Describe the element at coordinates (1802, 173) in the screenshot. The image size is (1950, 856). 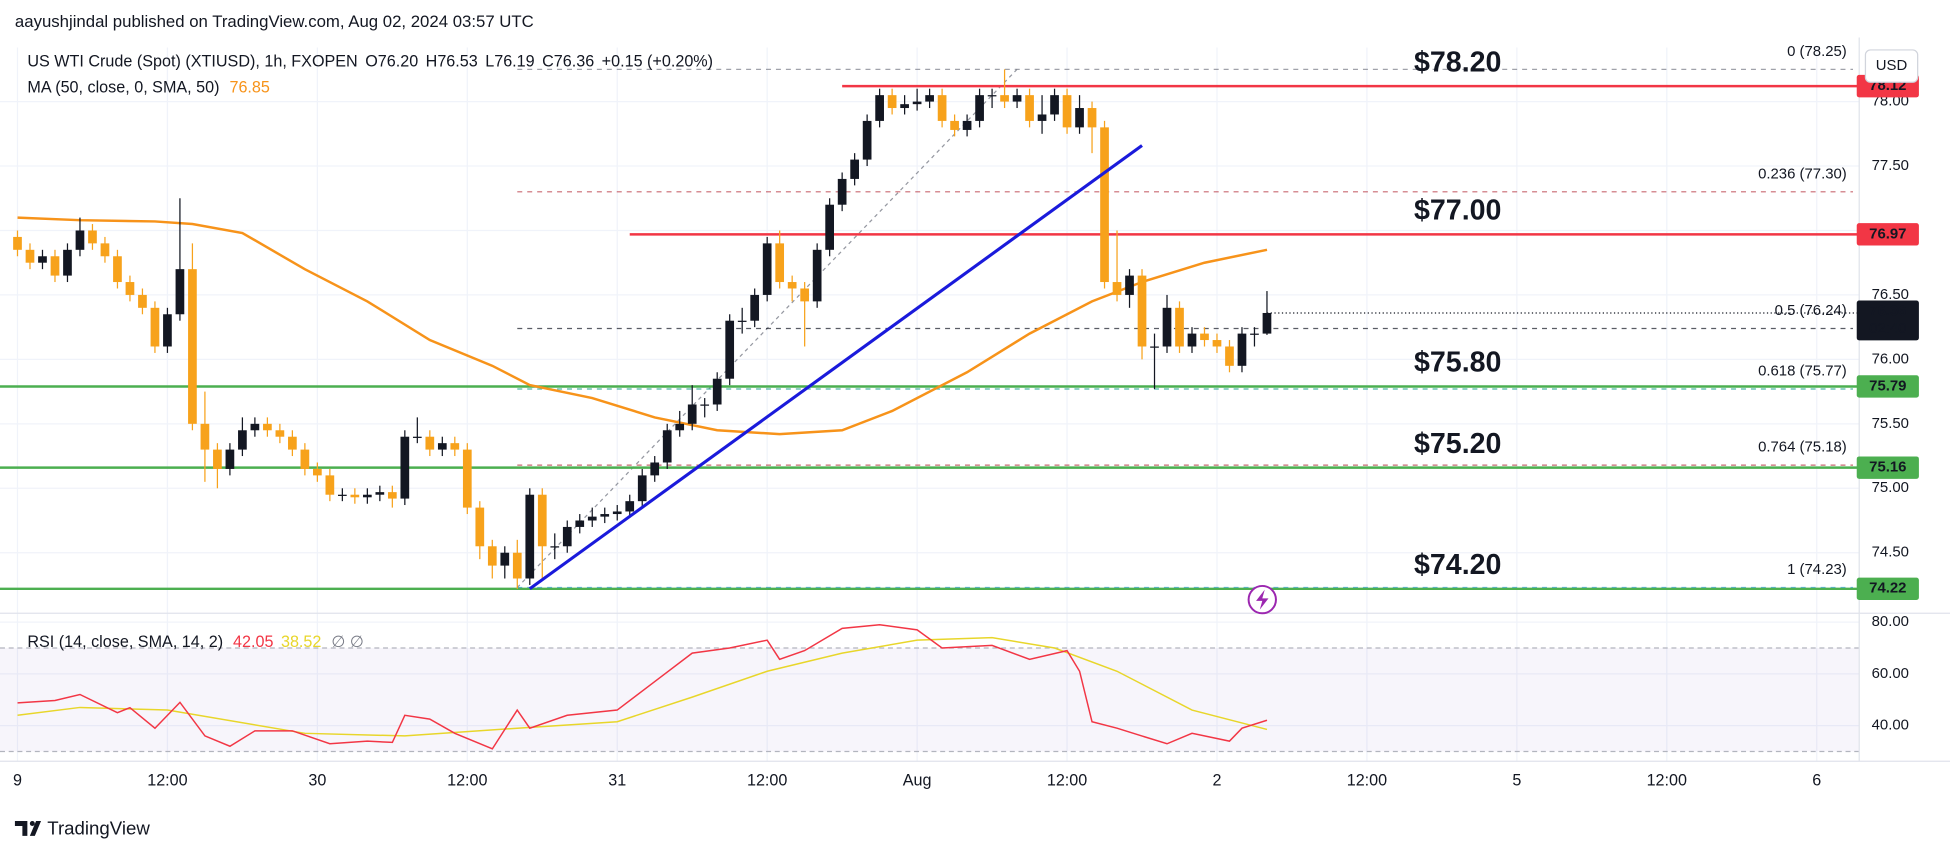
I see `fib-label: 0.236 (77.30)` at that location.